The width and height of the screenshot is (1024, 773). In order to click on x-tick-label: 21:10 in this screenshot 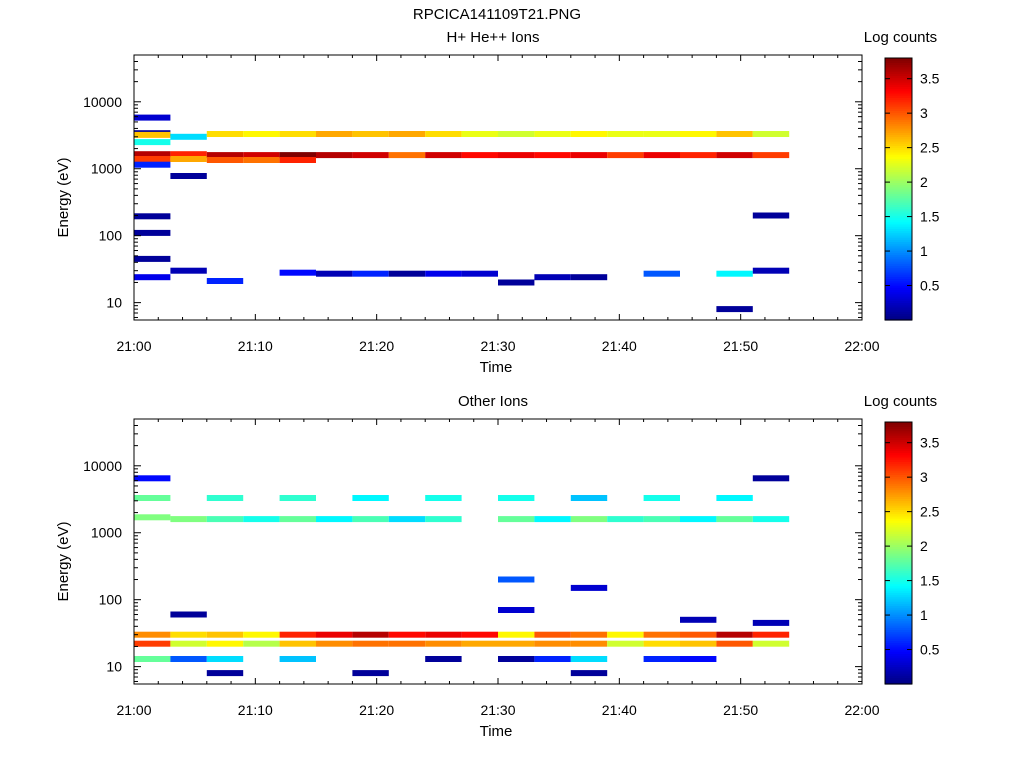, I will do `click(255, 346)`.